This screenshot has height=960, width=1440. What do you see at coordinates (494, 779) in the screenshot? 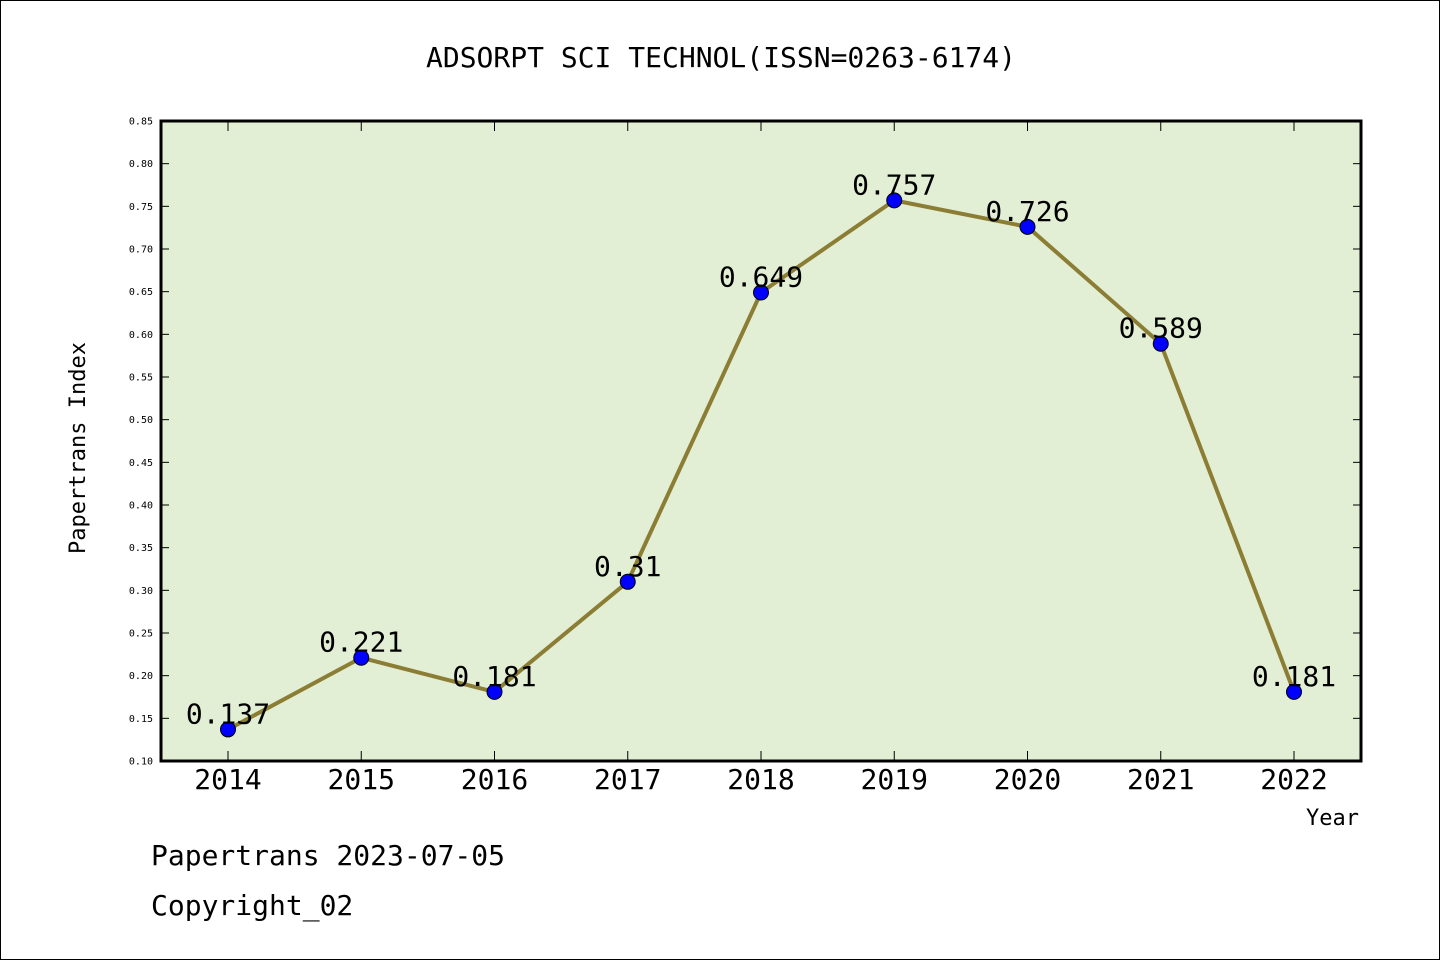
I see `x-tick-label: 2016` at bounding box center [494, 779].